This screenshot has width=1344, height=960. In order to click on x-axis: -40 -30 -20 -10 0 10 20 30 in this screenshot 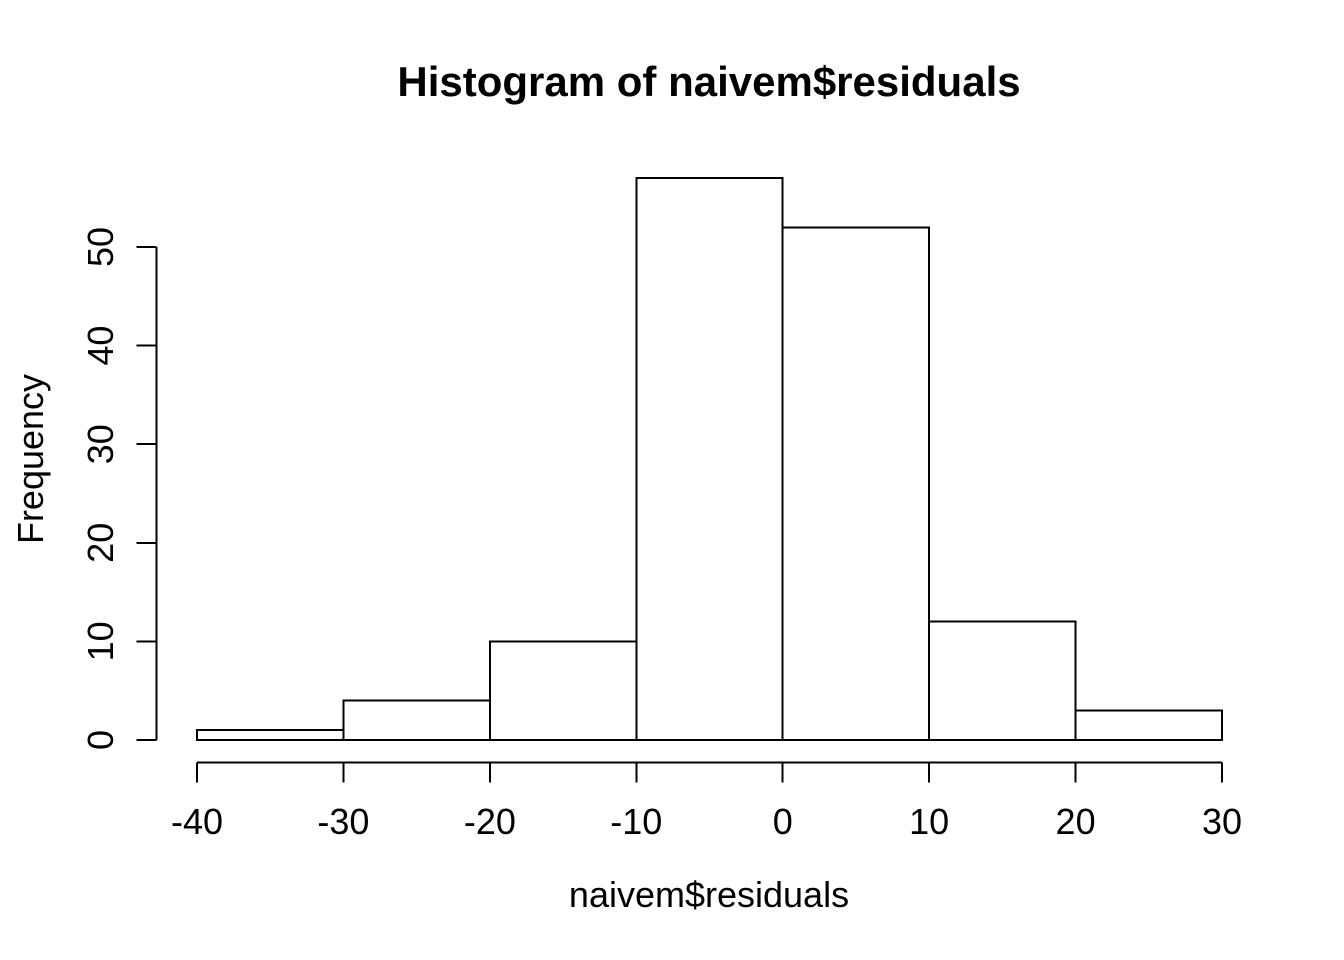, I will do `click(706, 801)`.